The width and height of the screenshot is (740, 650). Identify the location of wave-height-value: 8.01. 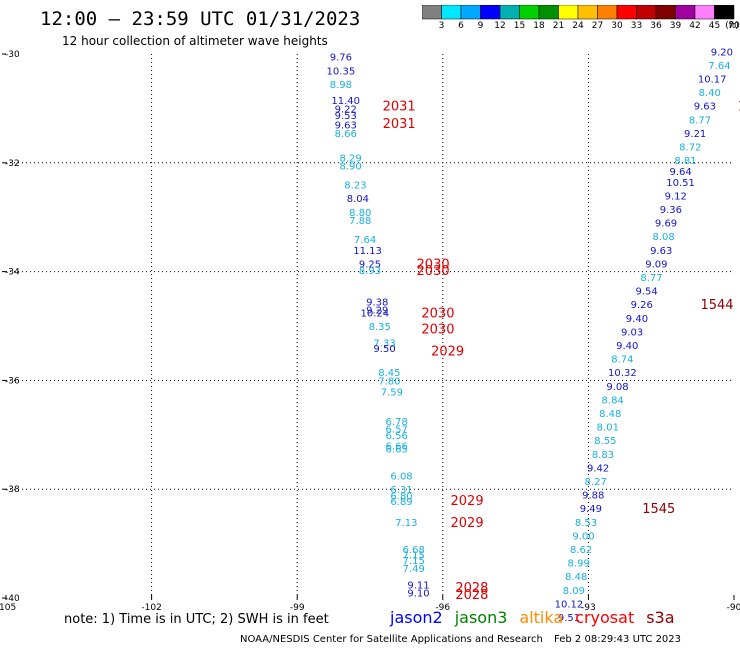
(608, 428).